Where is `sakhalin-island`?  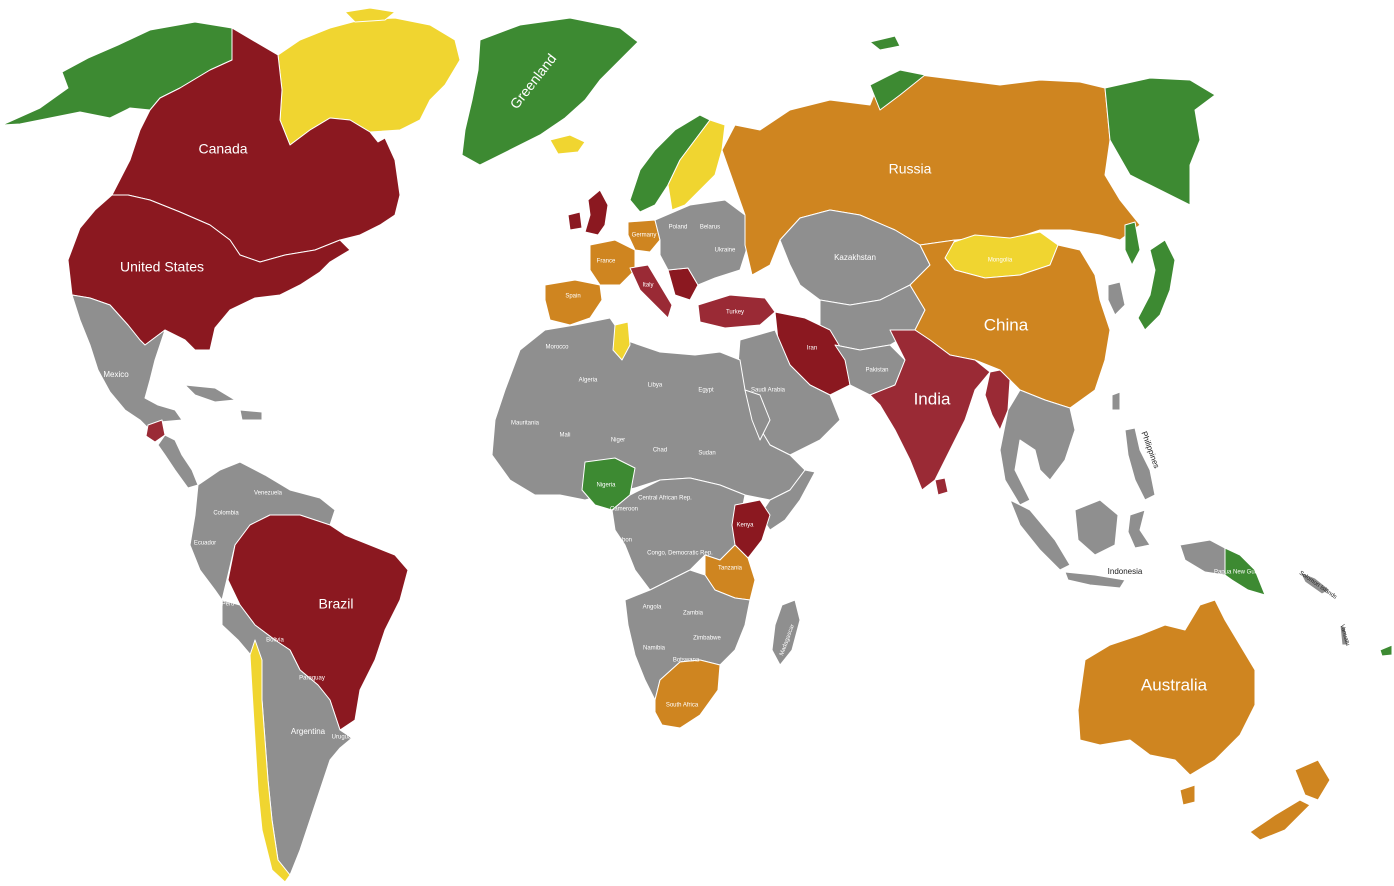
sakhalin-island is located at coordinates (1132, 243).